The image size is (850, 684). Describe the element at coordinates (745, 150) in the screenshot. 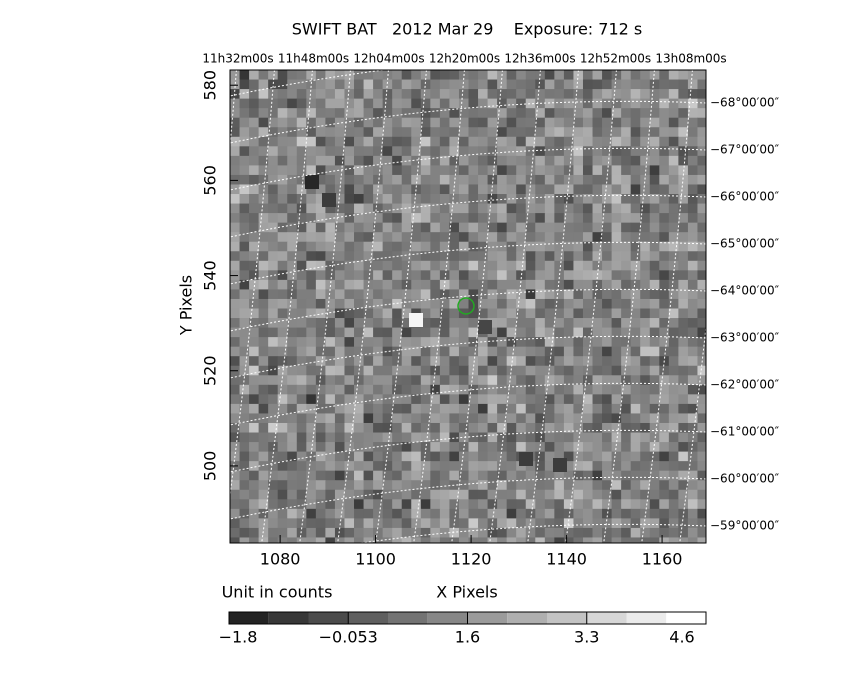

I see `dec-label: −67°00′00″` at that location.